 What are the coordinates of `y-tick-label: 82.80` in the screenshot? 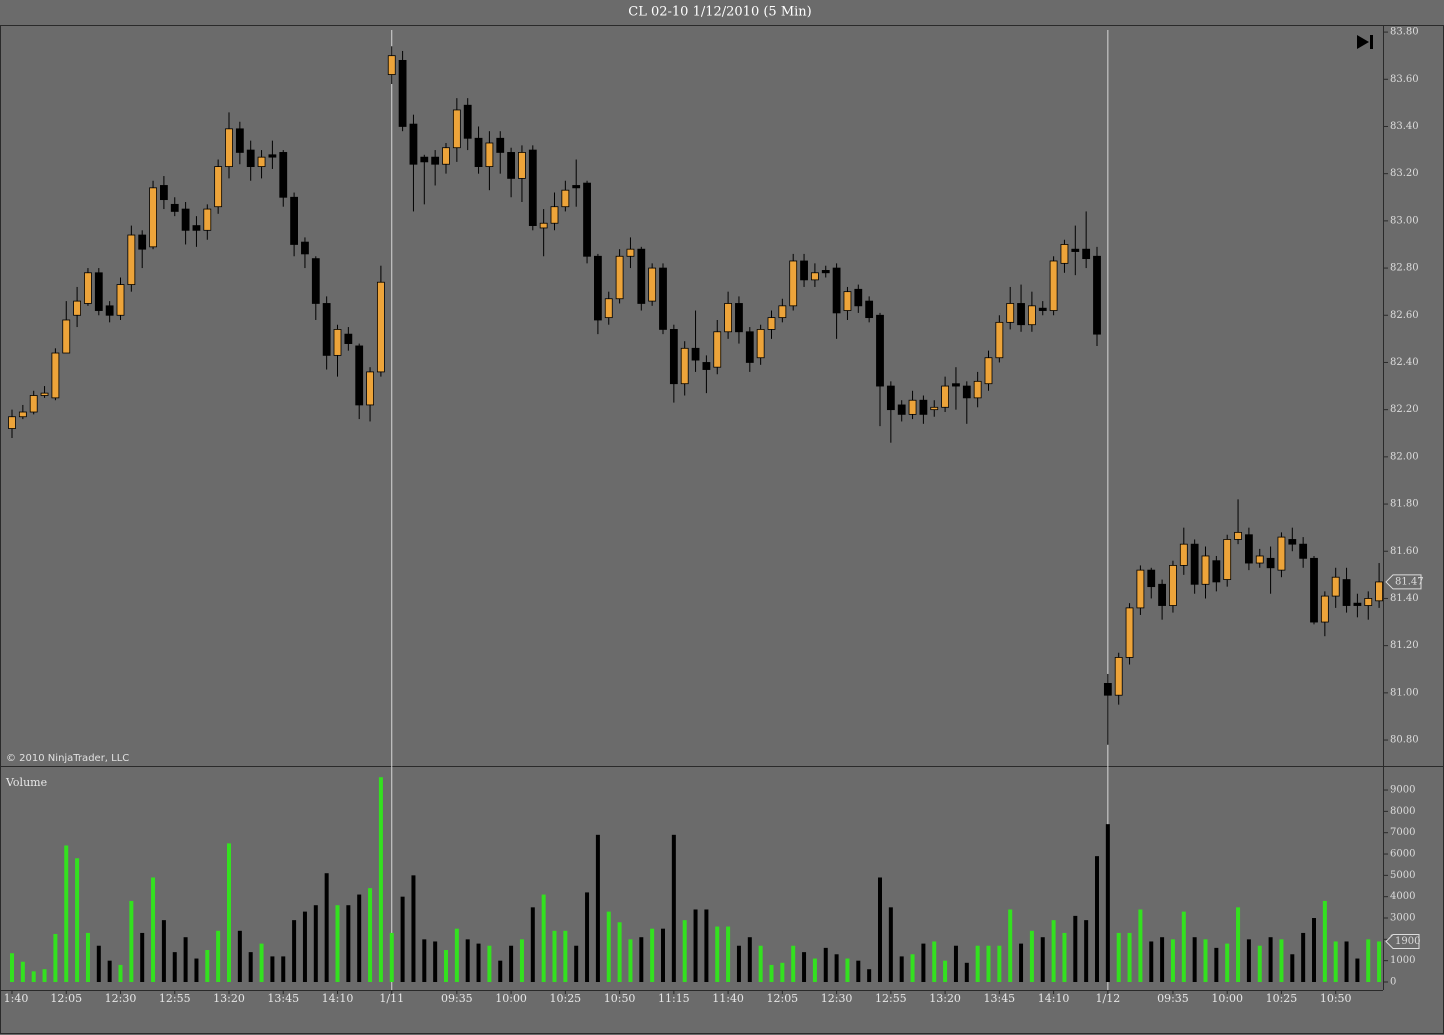 It's located at (1404, 268).